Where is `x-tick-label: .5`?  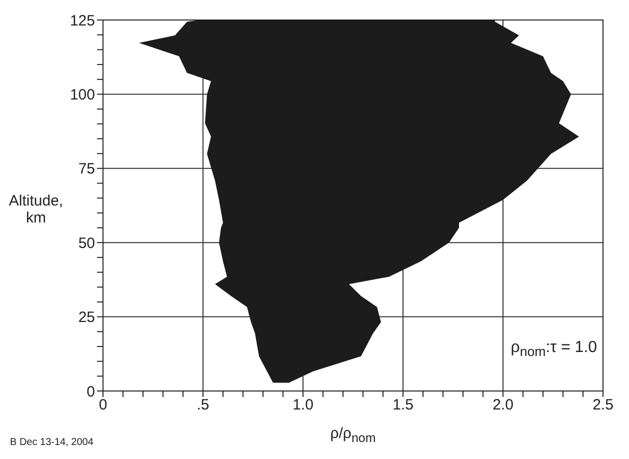 x-tick-label: .5 is located at coordinates (203, 405).